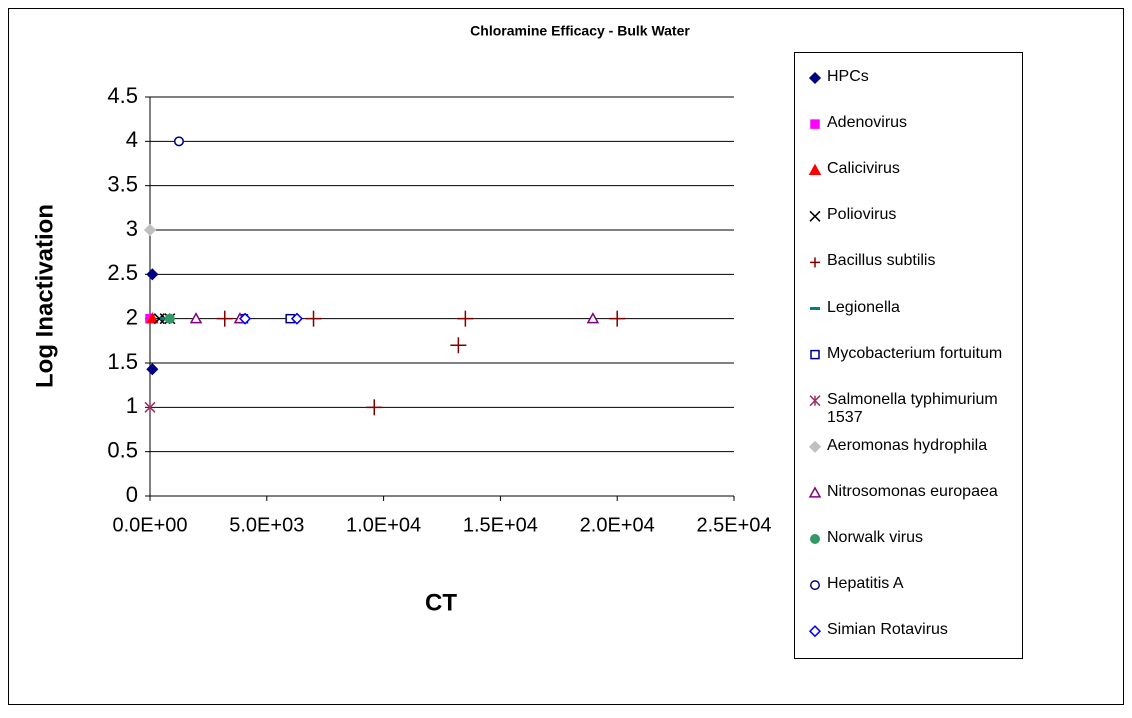  I want to click on legend-item: Salmonella typhimurium 1537, so click(912, 408).